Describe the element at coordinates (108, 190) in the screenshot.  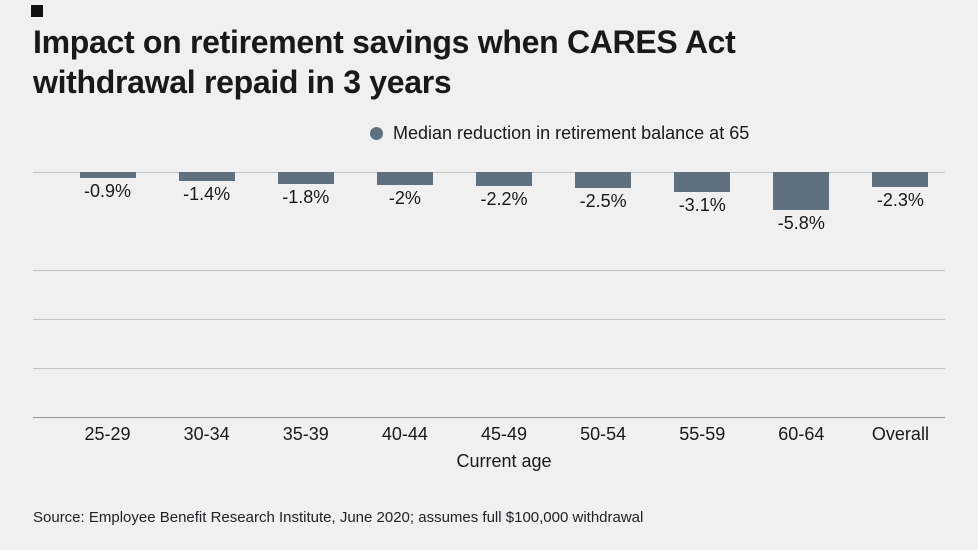
I see `bar-value-label: -0.9%` at that location.